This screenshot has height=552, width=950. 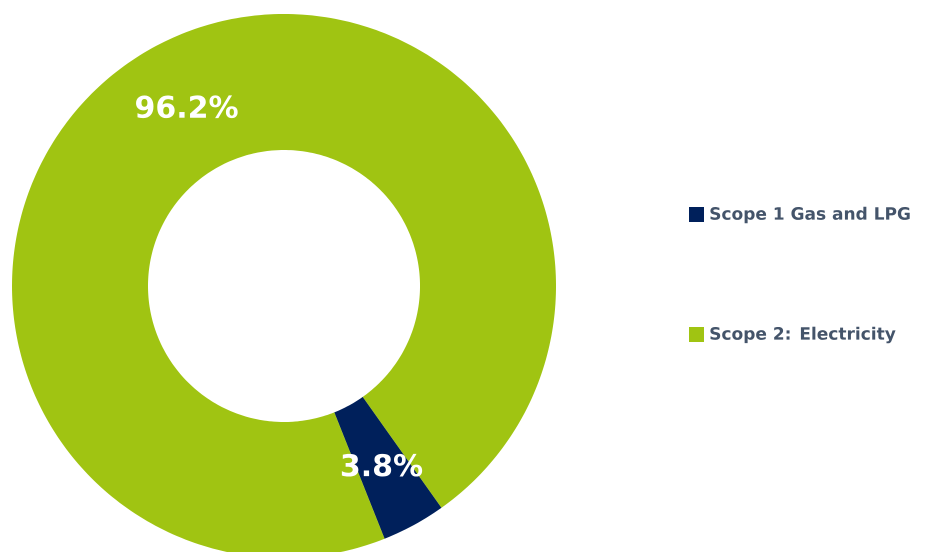 What do you see at coordinates (187, 106) in the screenshot?
I see `data-label: 96.2%` at bounding box center [187, 106].